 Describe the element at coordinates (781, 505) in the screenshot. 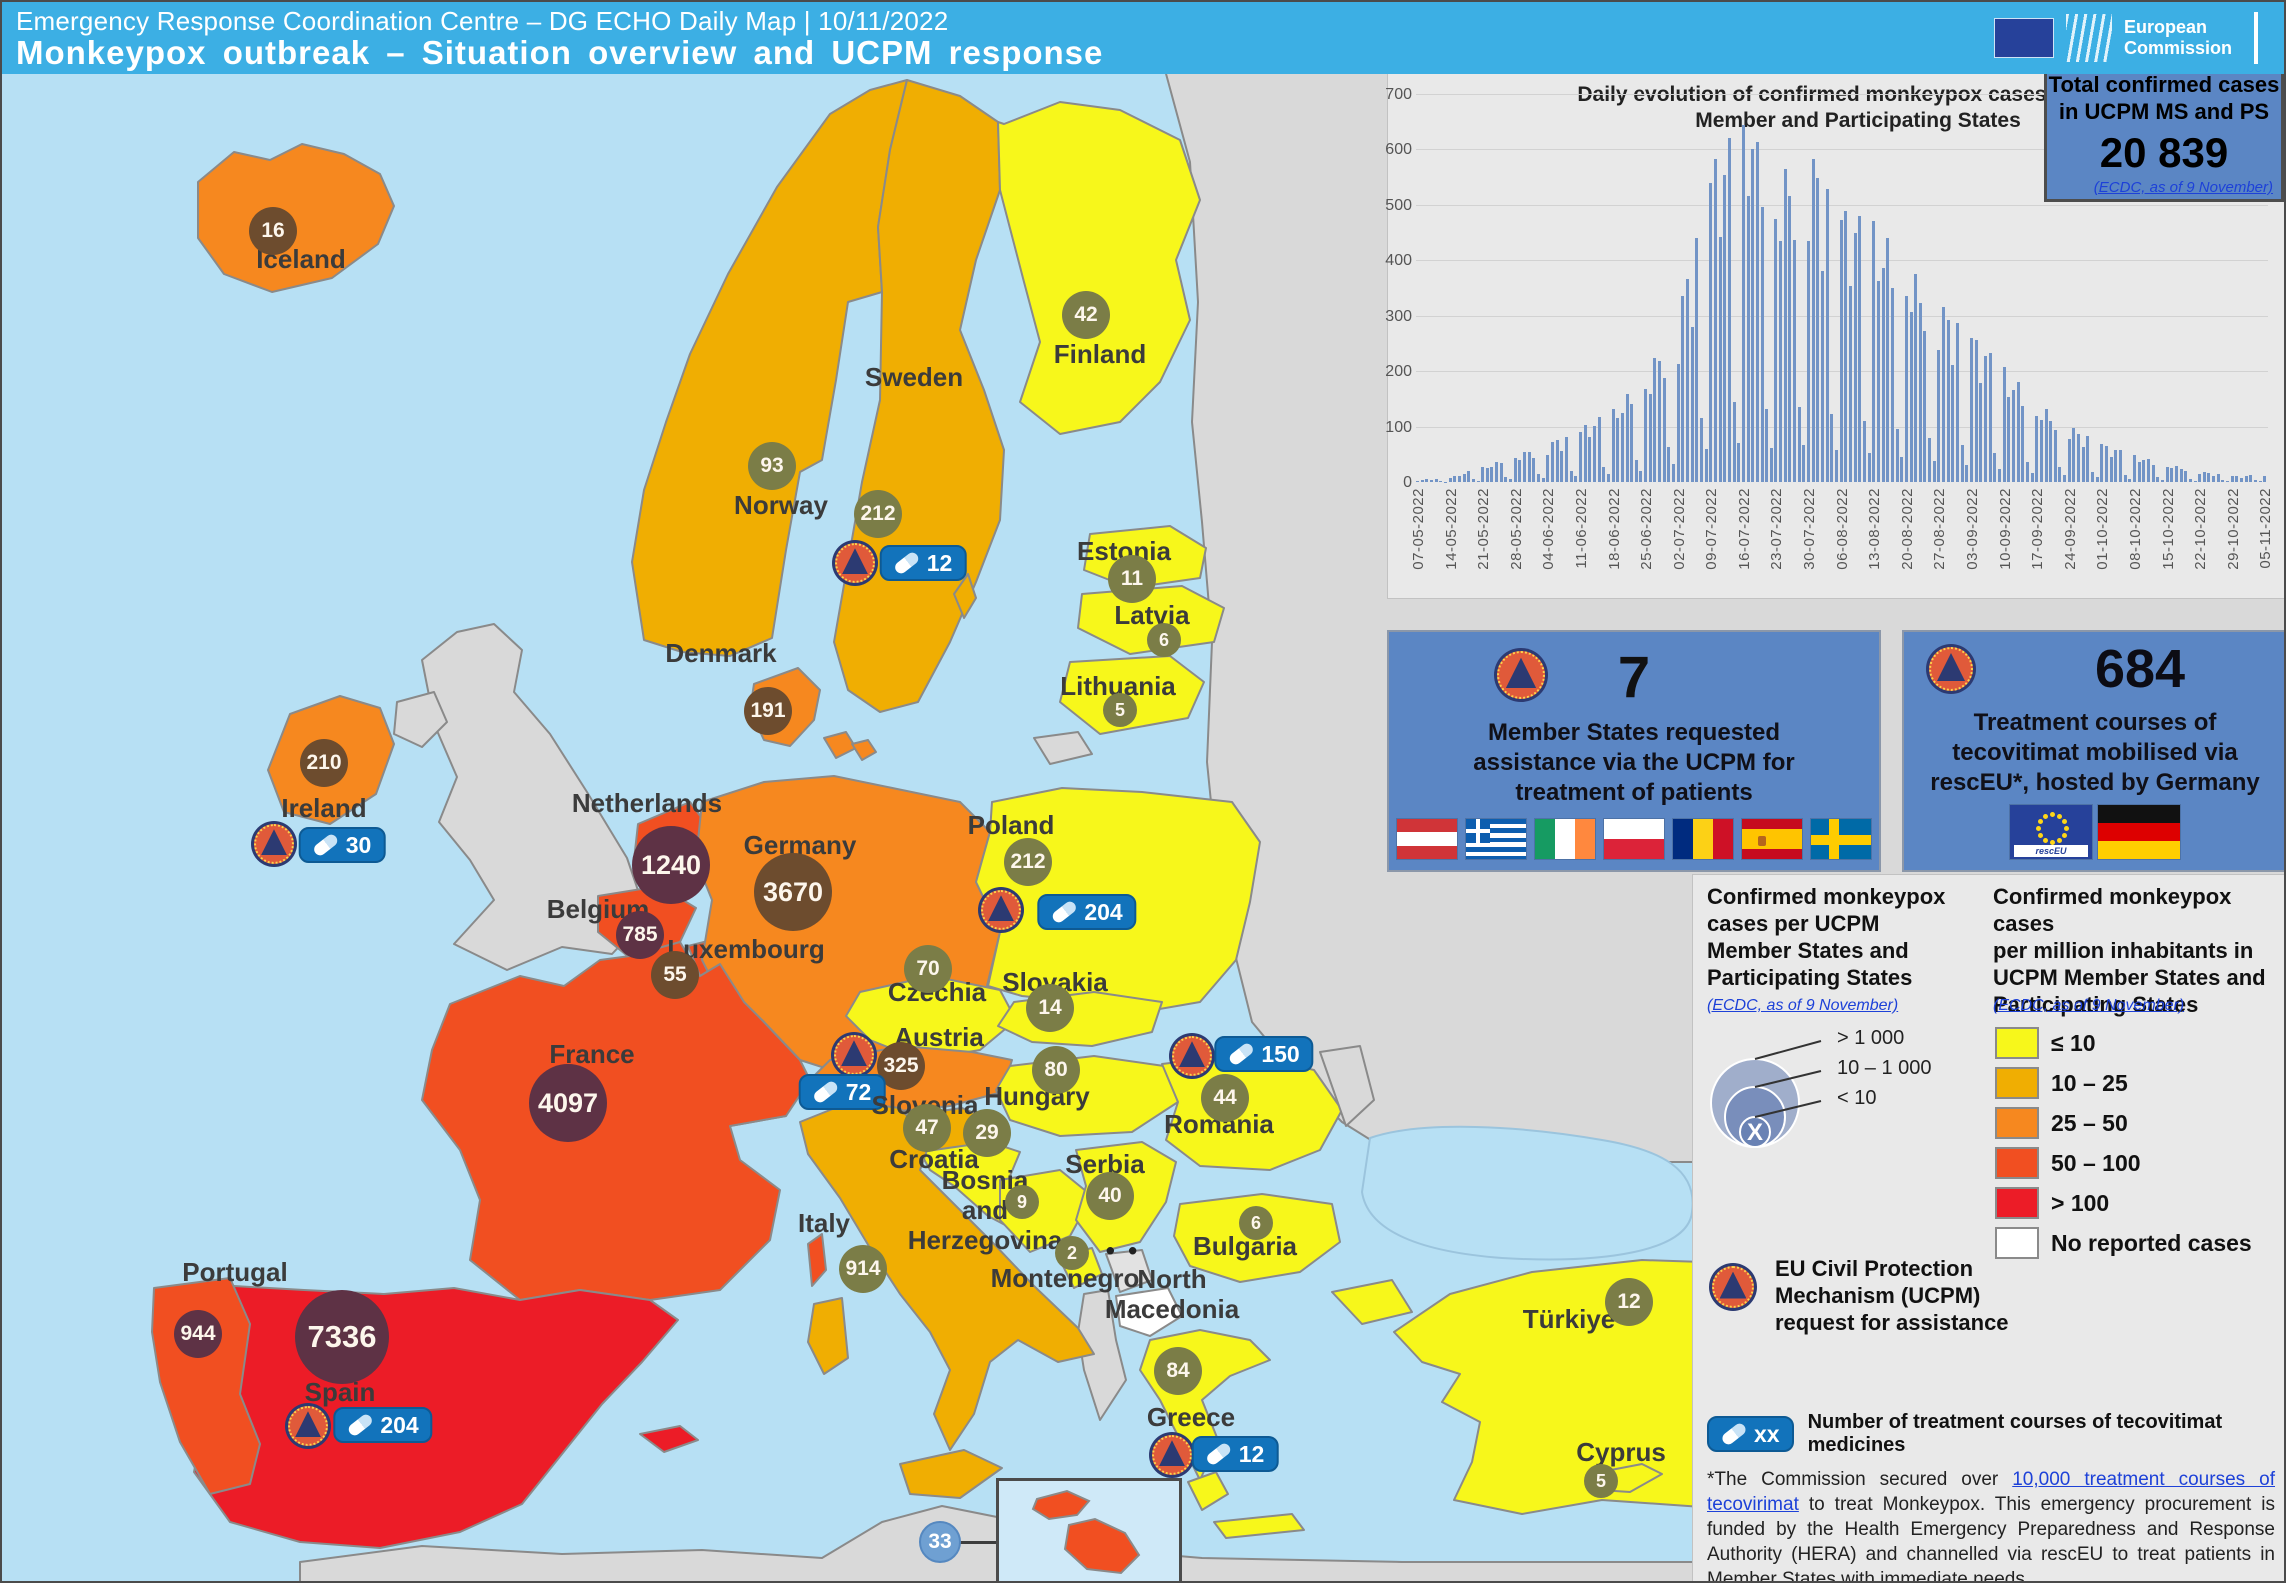

I see `country-label-norway: Norway` at that location.